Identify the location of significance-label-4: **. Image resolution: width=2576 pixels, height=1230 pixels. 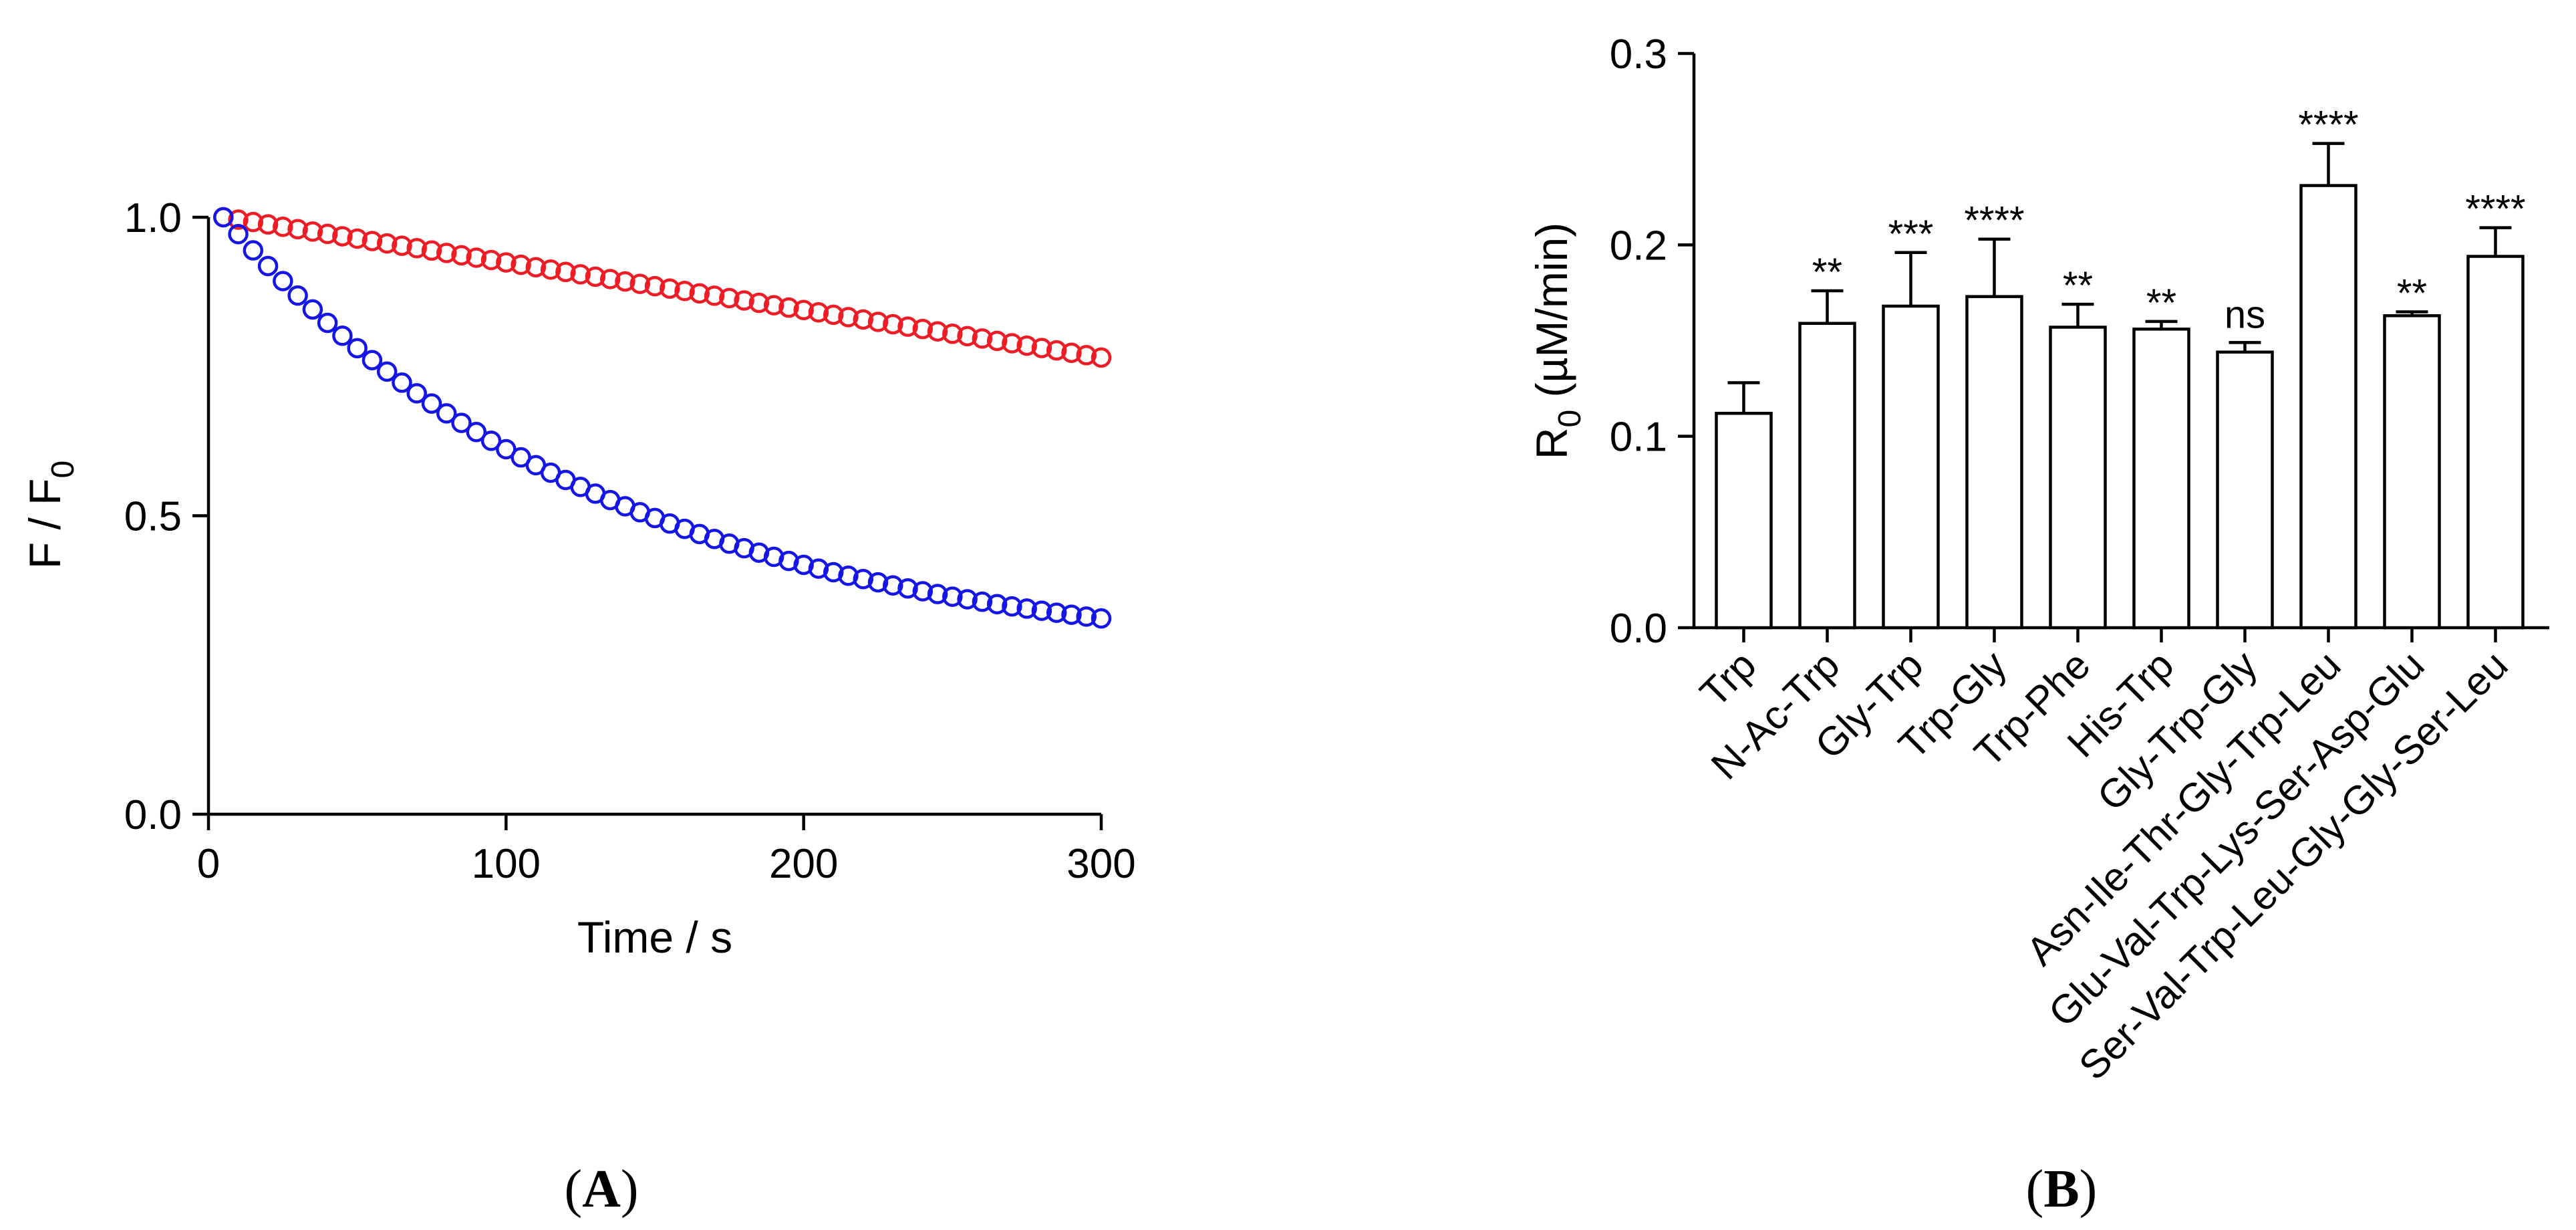
(2078, 286).